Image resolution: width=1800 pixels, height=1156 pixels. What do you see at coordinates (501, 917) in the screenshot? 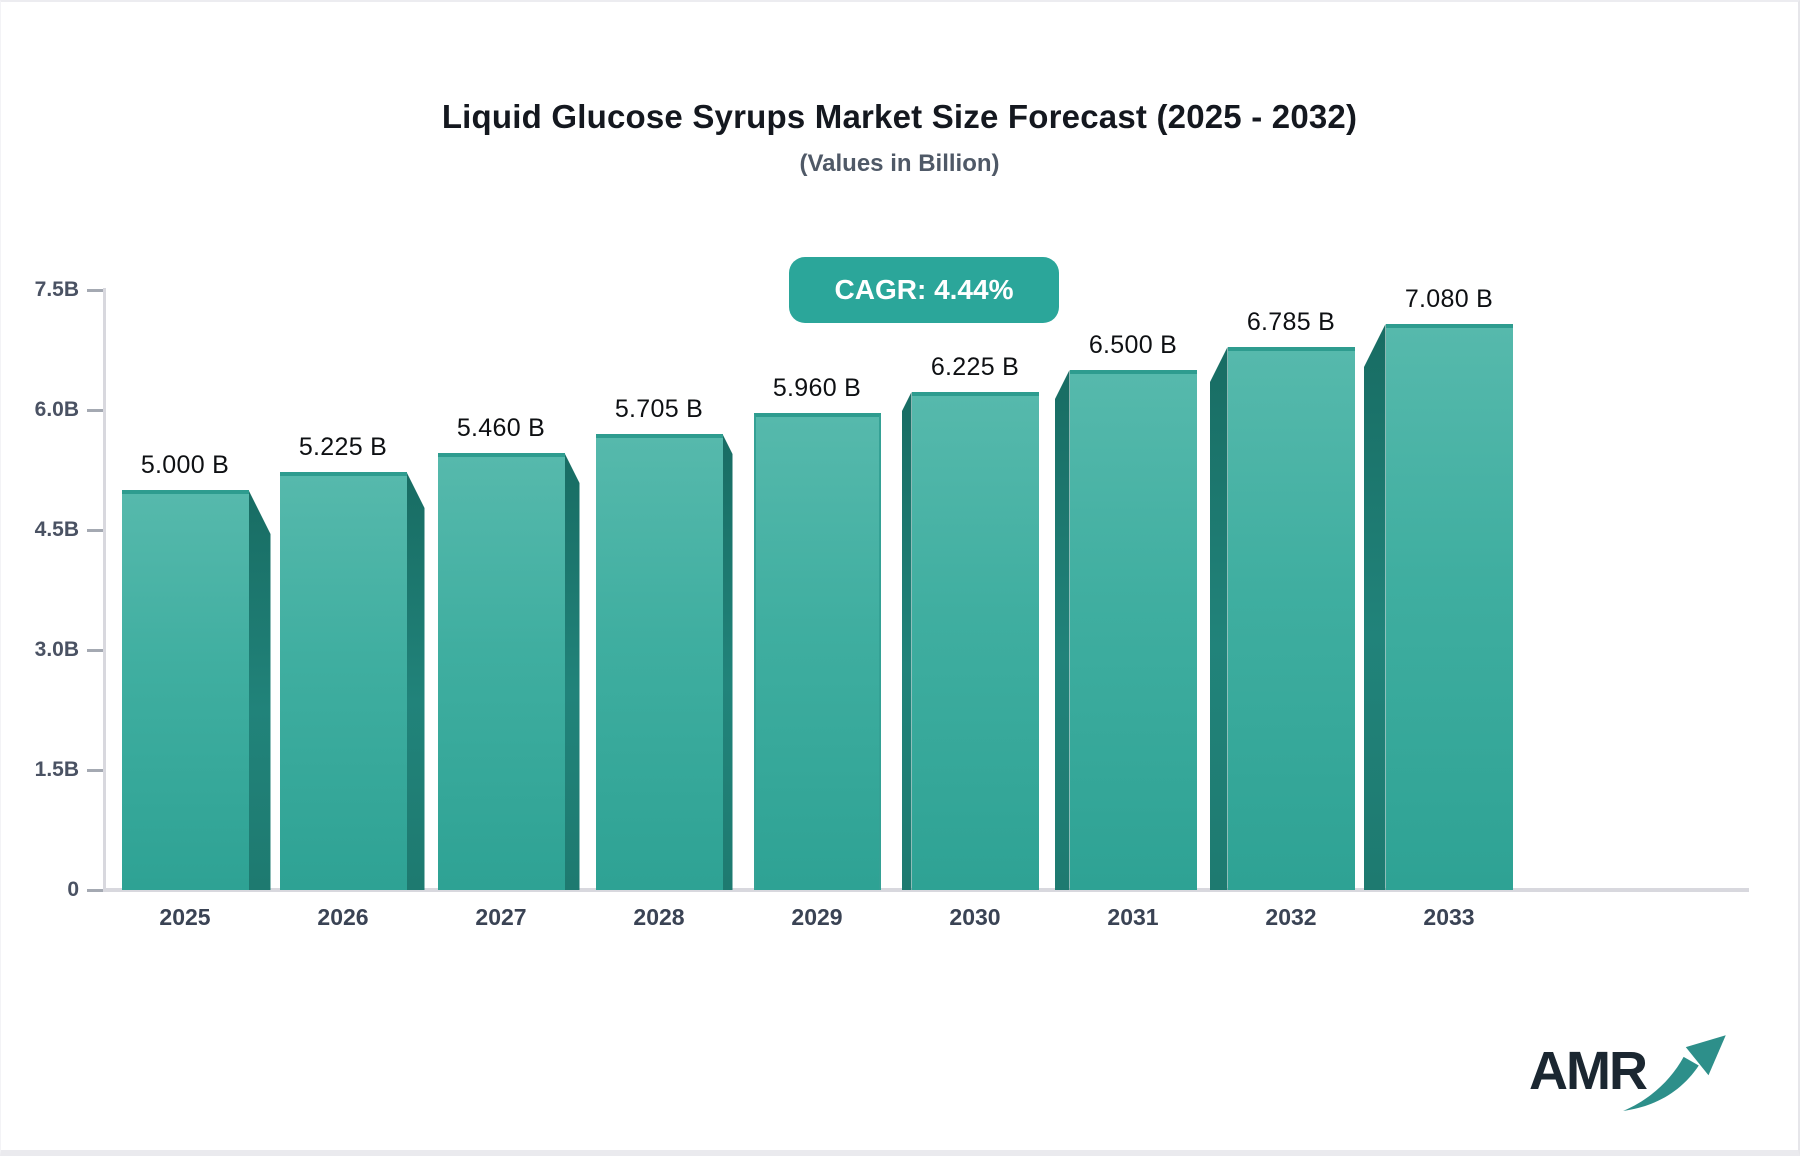
I see `x-axis-label-2027: 2027` at bounding box center [501, 917].